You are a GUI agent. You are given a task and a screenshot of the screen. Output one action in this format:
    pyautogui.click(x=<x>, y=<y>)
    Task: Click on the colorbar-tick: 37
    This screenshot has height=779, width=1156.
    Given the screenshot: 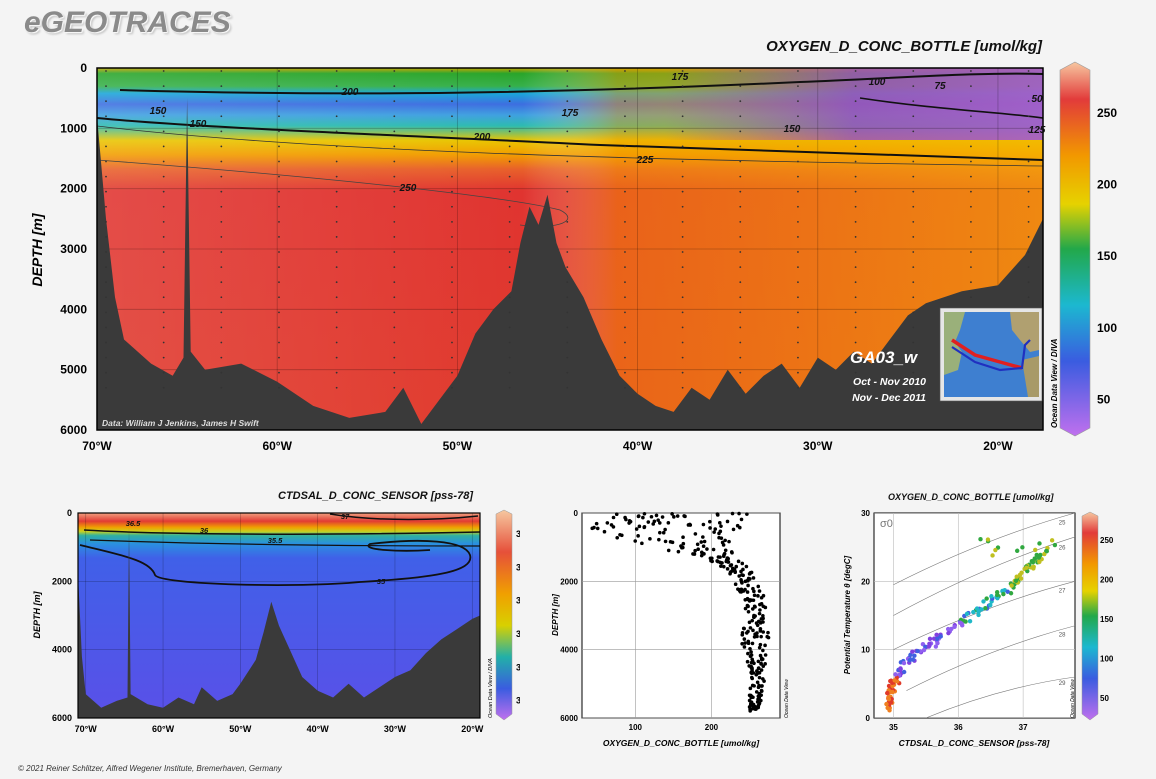 What is the action you would take?
    pyautogui.click(x=518, y=567)
    